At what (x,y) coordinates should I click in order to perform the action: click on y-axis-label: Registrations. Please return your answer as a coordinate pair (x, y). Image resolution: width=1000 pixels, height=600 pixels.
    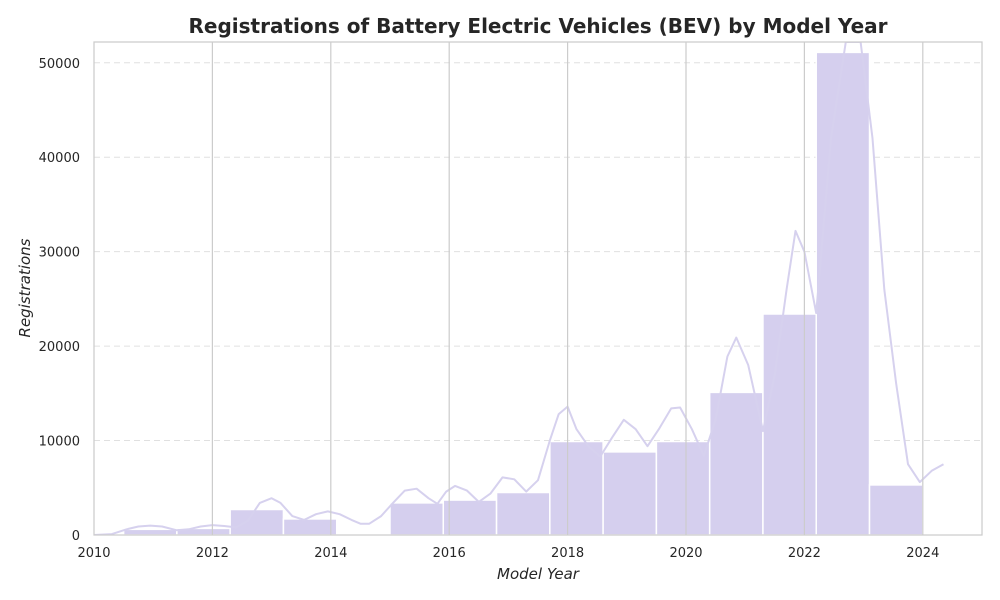
    Looking at the image, I should click on (25, 287).